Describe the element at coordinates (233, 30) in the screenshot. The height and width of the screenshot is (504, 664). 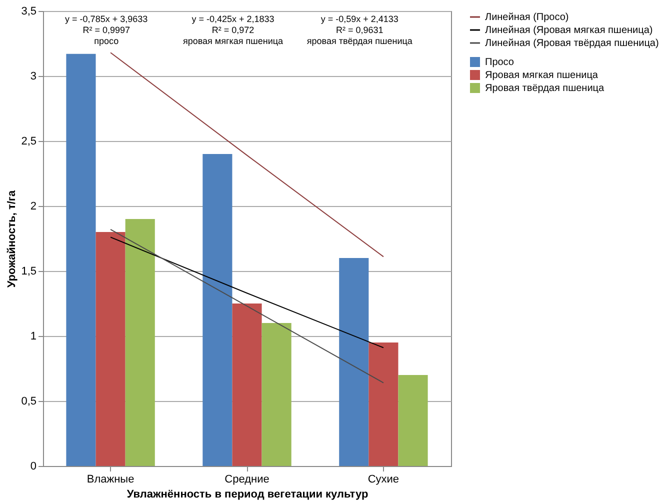
I see `annotation: y = -0,425x + 2,1833 R² = 0,972 яровая мягкая пшеница` at that location.